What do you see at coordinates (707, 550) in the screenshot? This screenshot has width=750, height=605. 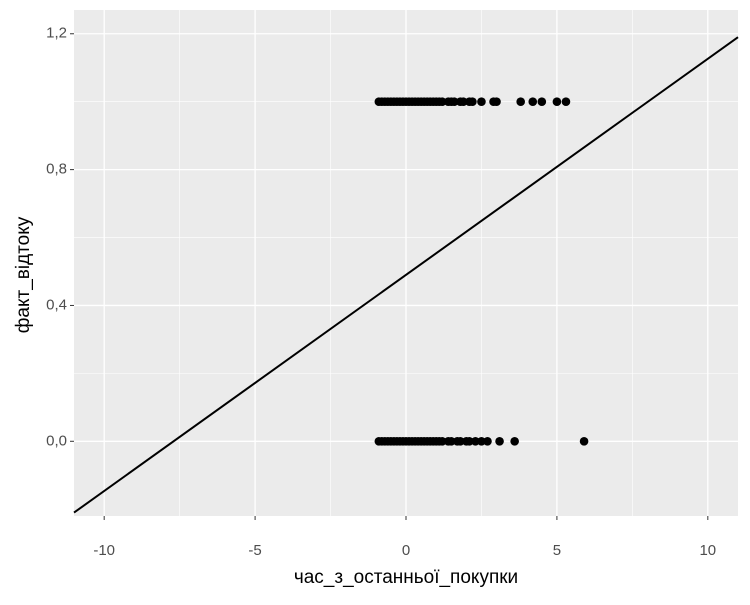 I see `x-tick-label: 10` at bounding box center [707, 550].